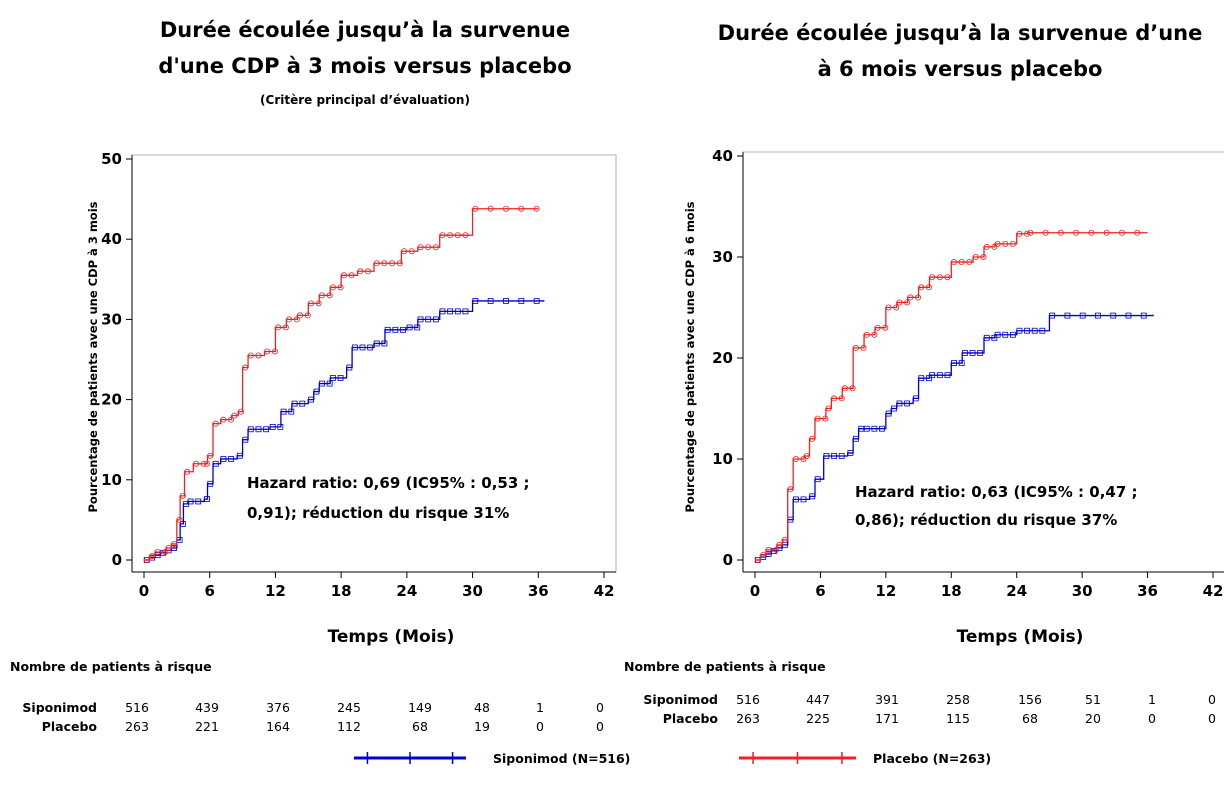 This screenshot has height=795, width=1224. What do you see at coordinates (1152, 699) in the screenshot?
I see `risk-value: 1` at bounding box center [1152, 699].